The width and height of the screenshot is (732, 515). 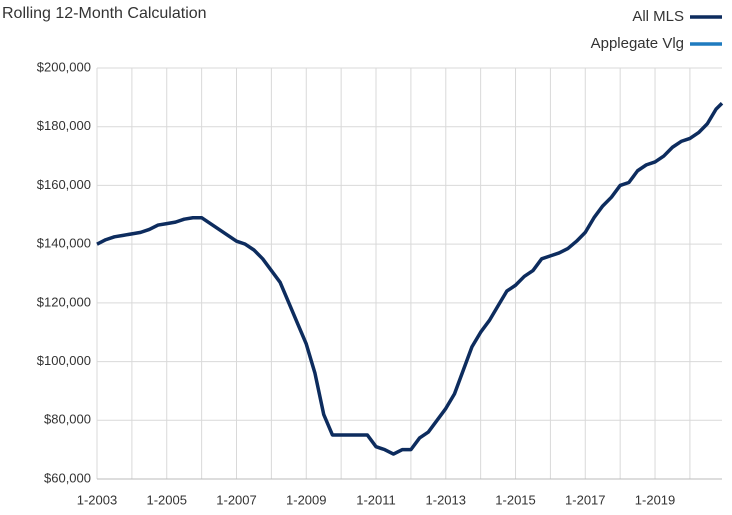 What do you see at coordinates (64, 184) in the screenshot?
I see `y-tick-label: $160,000` at bounding box center [64, 184].